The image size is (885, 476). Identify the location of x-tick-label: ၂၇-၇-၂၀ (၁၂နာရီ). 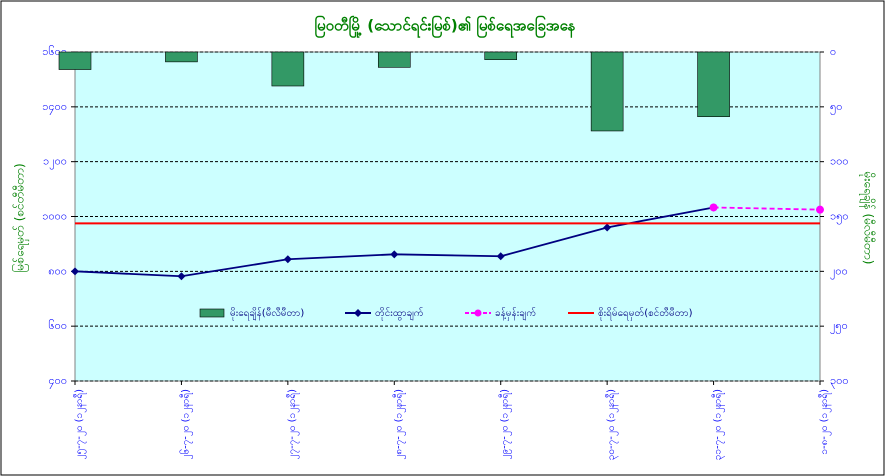
(292, 424).